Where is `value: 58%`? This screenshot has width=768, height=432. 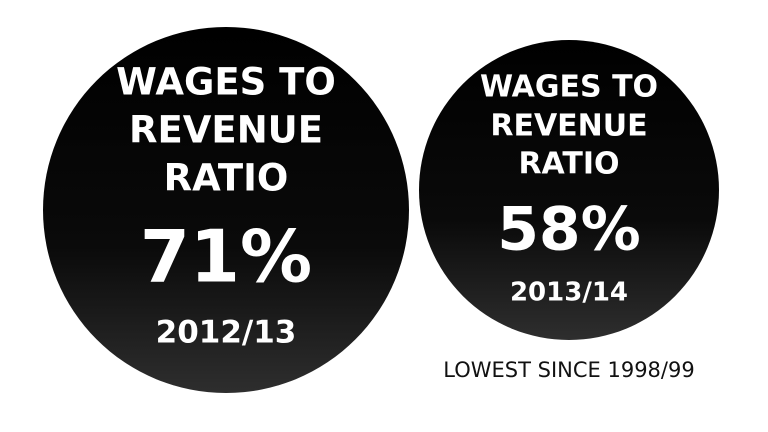 value: 58% is located at coordinates (569, 230).